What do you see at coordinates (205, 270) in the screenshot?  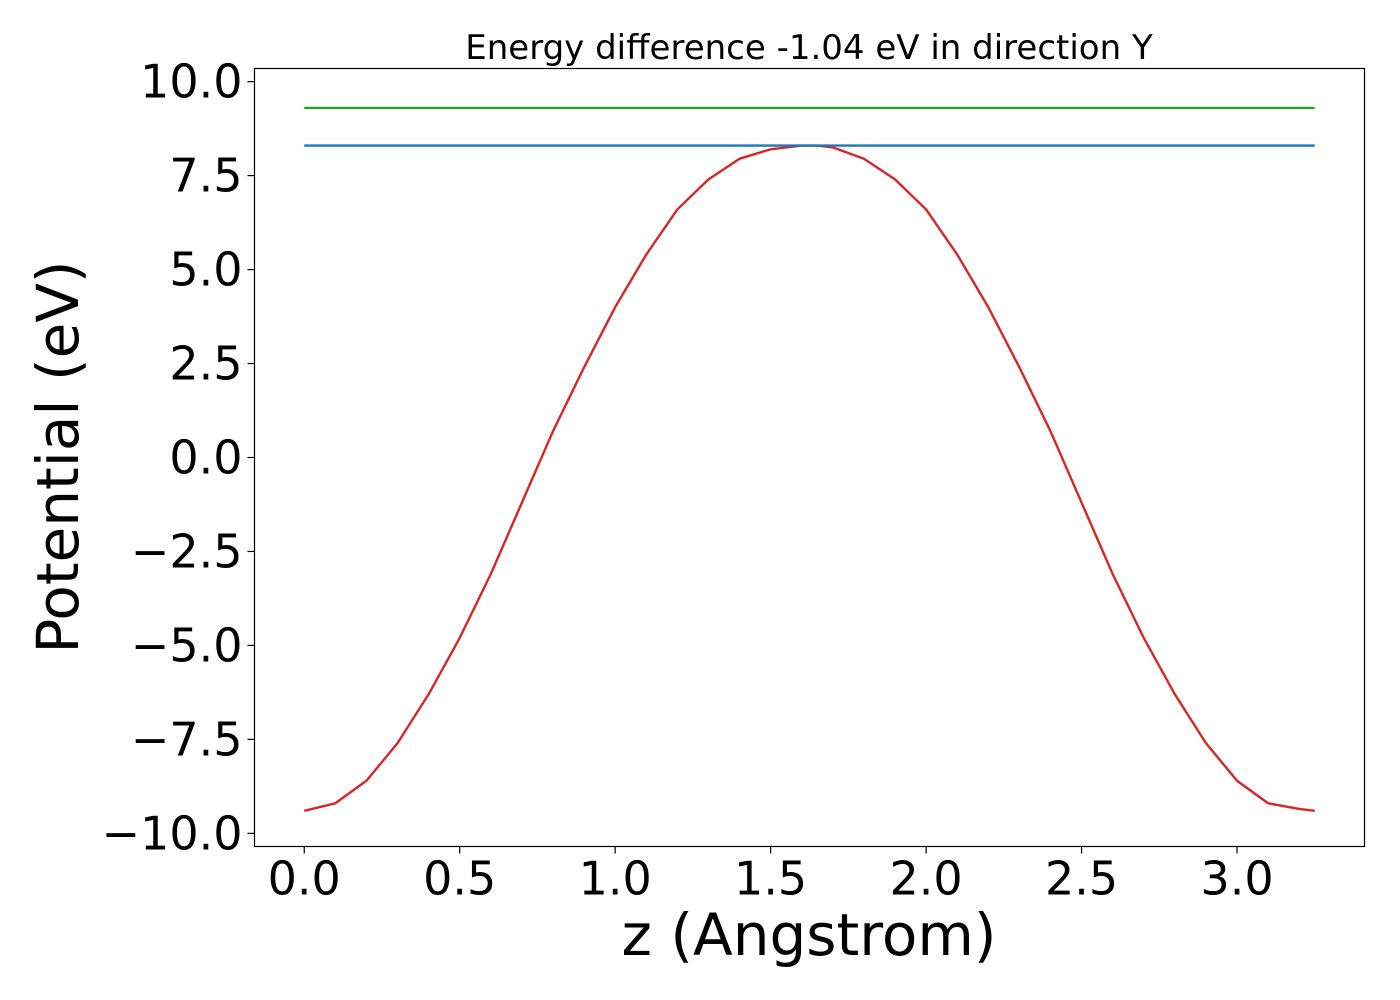 I see `y-tick-label: 5.0` at bounding box center [205, 270].